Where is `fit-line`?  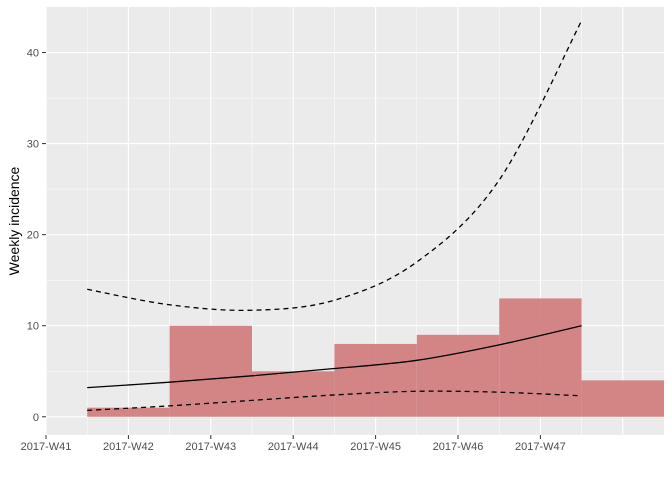
fit-line is located at coordinates (334, 357).